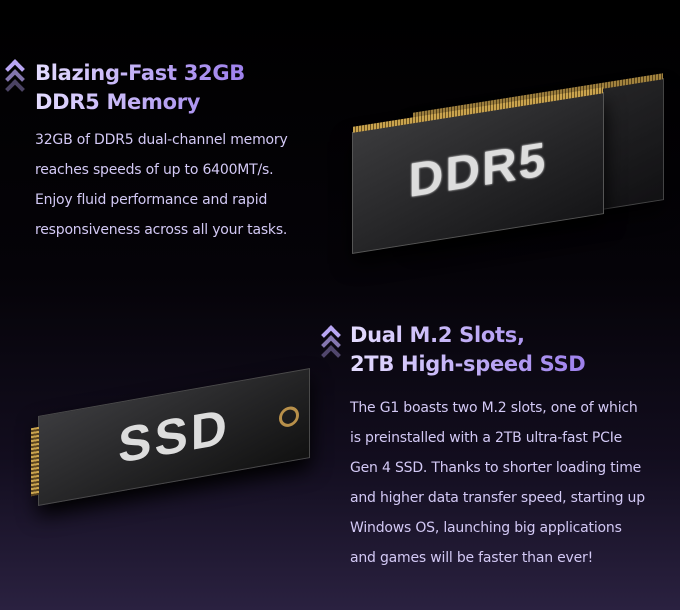 This screenshot has height=610, width=680. I want to click on ram-module-image: DDR5, so click(478, 170).